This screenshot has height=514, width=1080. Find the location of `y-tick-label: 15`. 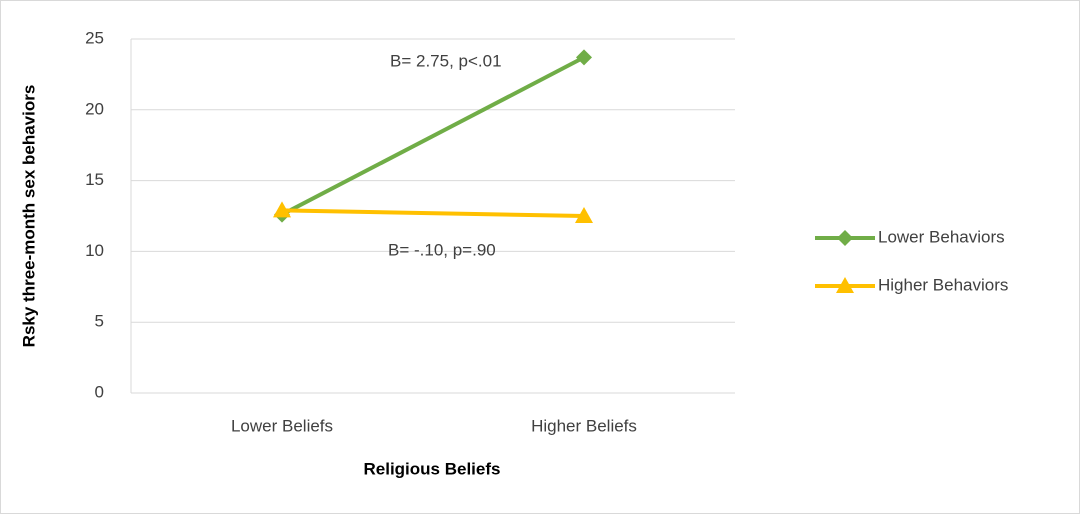

y-tick-label: 15 is located at coordinates (94, 179).